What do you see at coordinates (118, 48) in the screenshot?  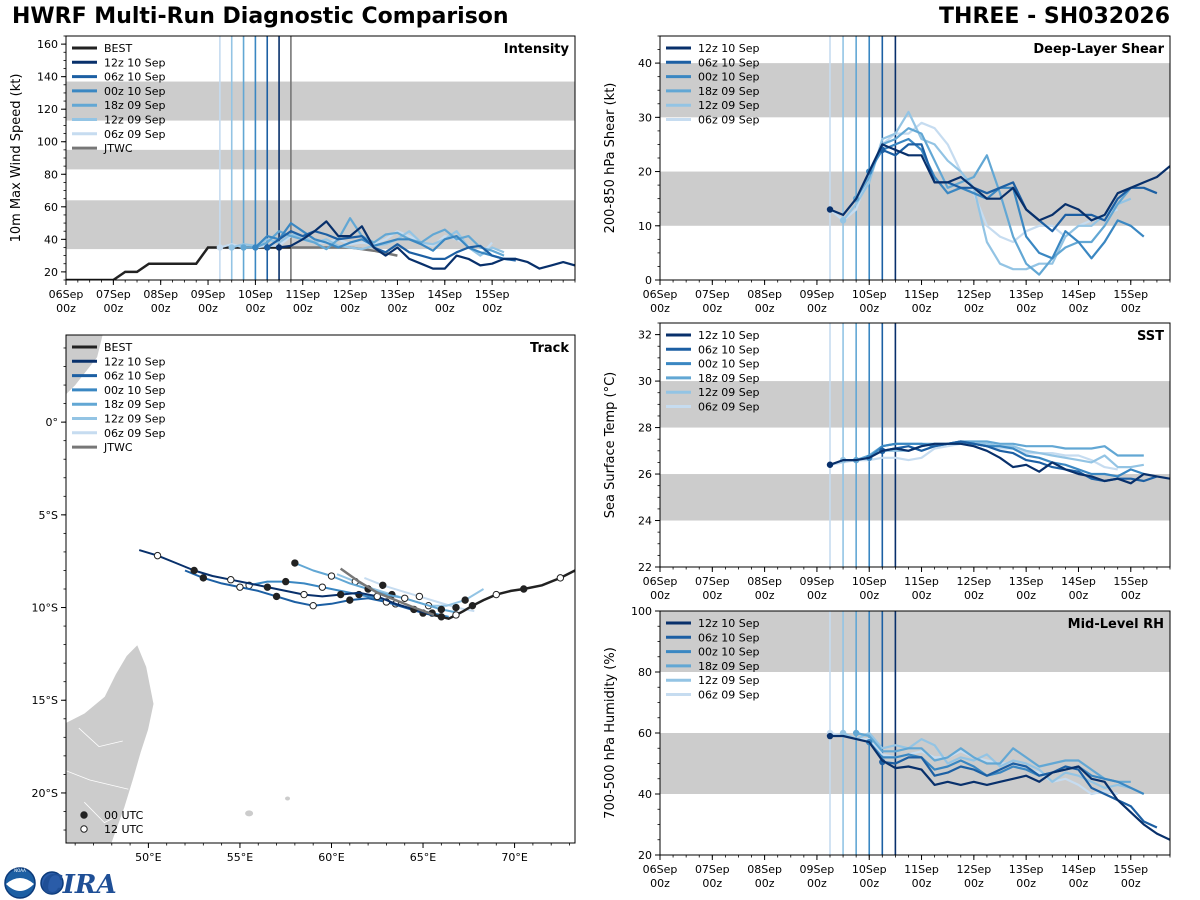 I see `legend-label: BEST` at bounding box center [118, 48].